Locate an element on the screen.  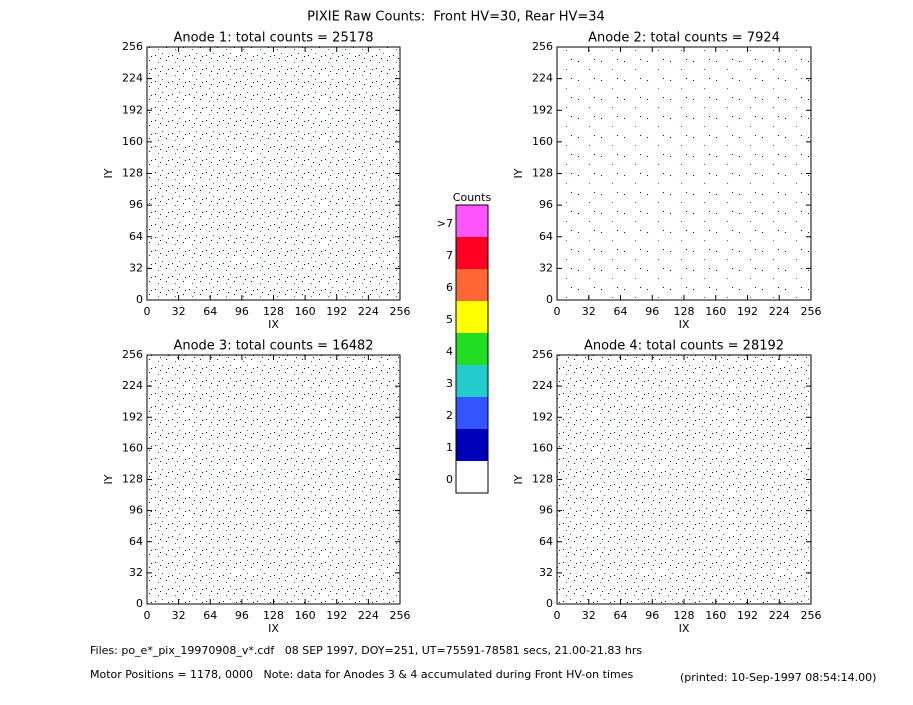
panel-title: Anode 1: total counts = 25178 is located at coordinates (273, 38).